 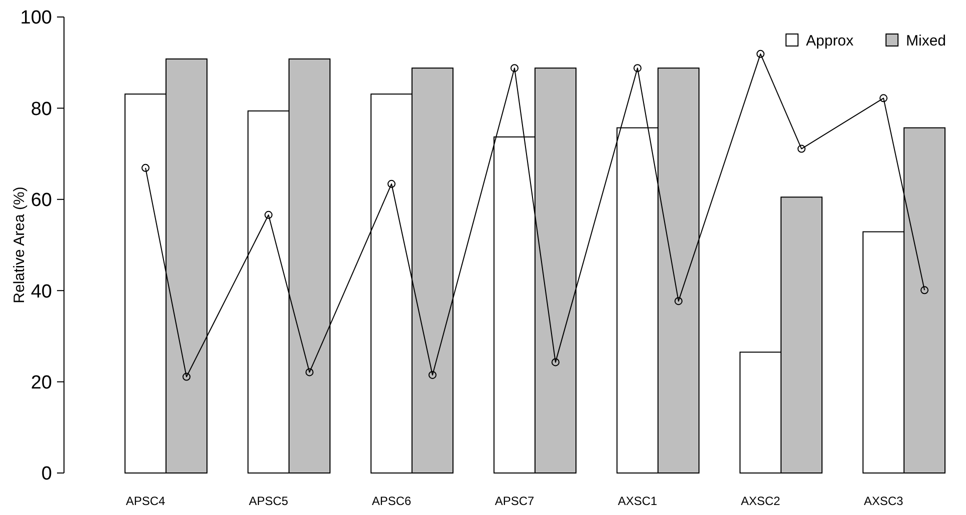 I want to click on x-tick-label: APSC5, so click(x=268, y=501).